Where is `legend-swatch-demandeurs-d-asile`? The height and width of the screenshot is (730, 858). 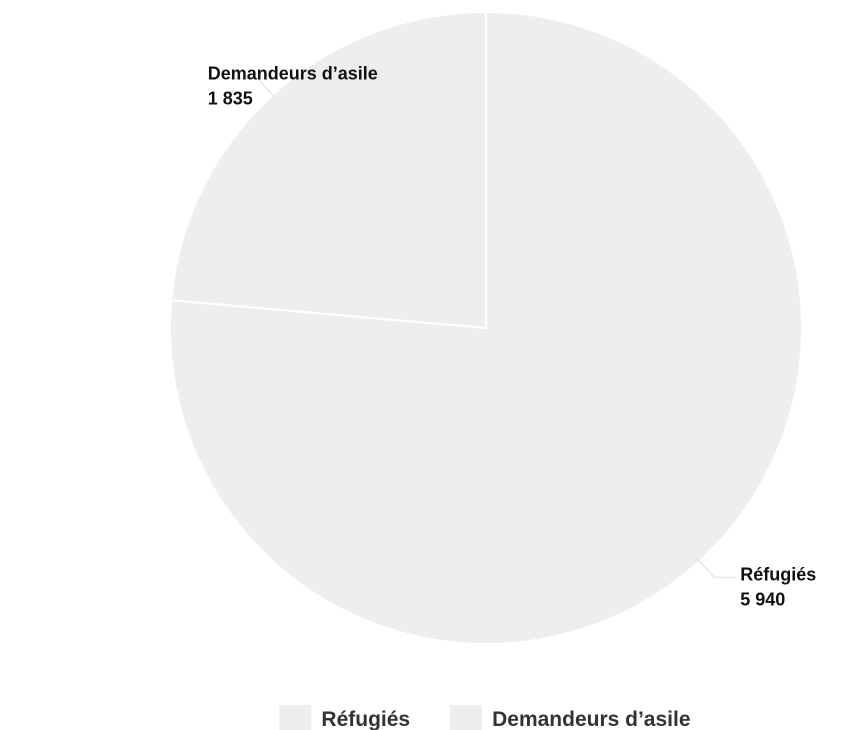
legend-swatch-demandeurs-d-asile is located at coordinates (466, 717).